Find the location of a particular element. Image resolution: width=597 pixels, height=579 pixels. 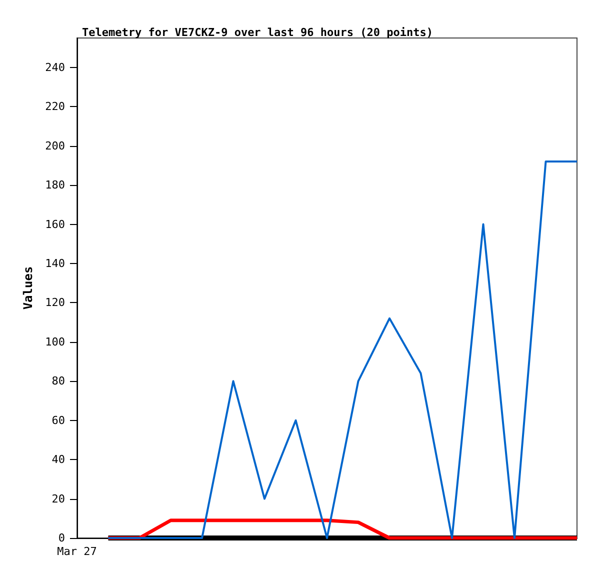

chart-title: Telemetry for VE7CKZ-9 over last 96 hours (20 points) is located at coordinates (257, 32).